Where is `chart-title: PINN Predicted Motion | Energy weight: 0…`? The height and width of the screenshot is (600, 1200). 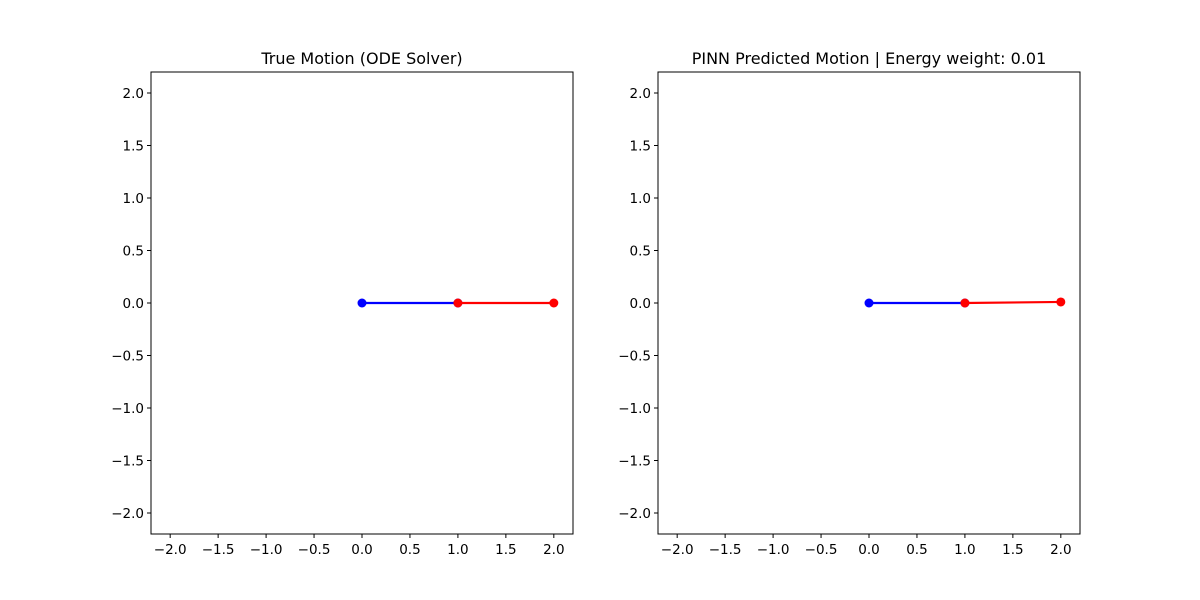 chart-title: PINN Predicted Motion | Energy weight: 0… is located at coordinates (869, 58).